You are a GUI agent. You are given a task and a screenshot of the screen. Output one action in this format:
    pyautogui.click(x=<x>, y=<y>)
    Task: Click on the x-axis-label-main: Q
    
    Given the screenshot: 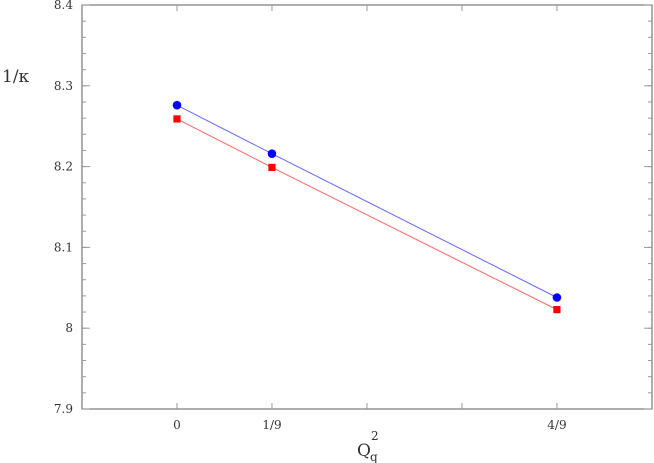 What is the action you would take?
    pyautogui.click(x=364, y=451)
    